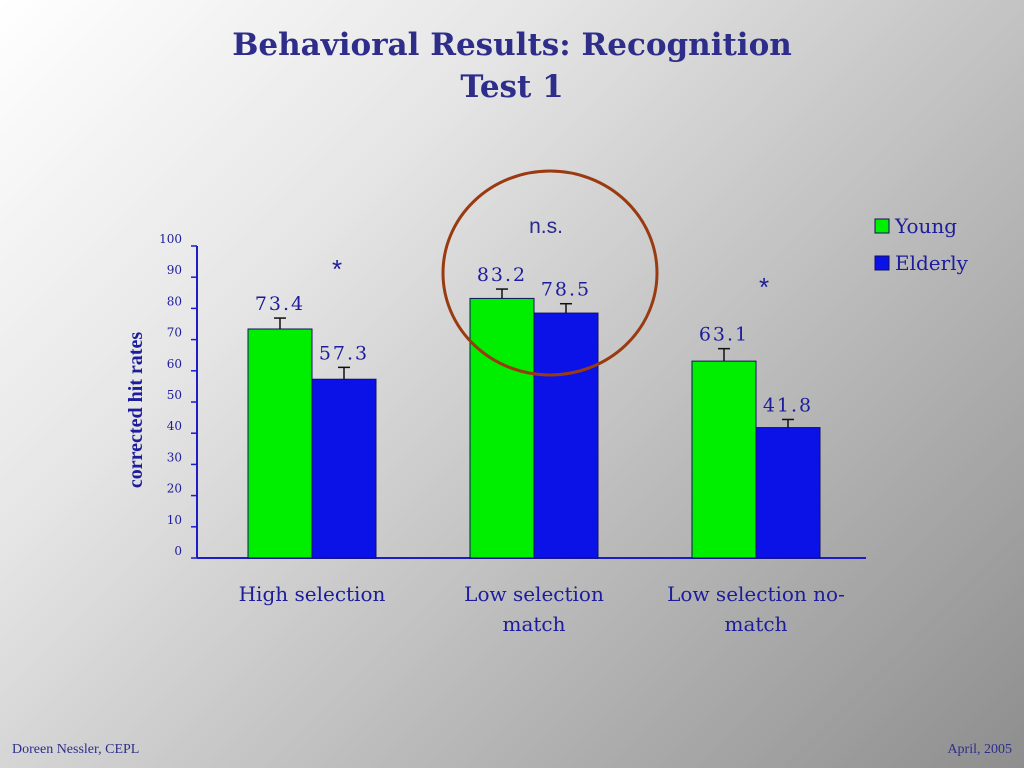 The image size is (1024, 768). What do you see at coordinates (76, 749) in the screenshot?
I see `footer-author: Doreen Nessler, CEPL` at bounding box center [76, 749].